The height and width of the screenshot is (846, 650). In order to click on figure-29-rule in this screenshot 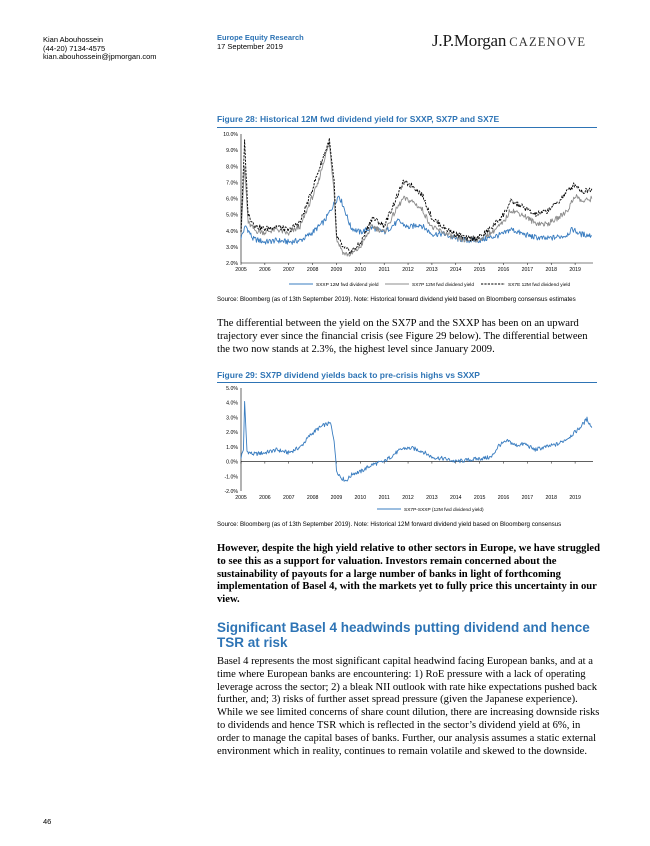, I will do `click(407, 382)`.